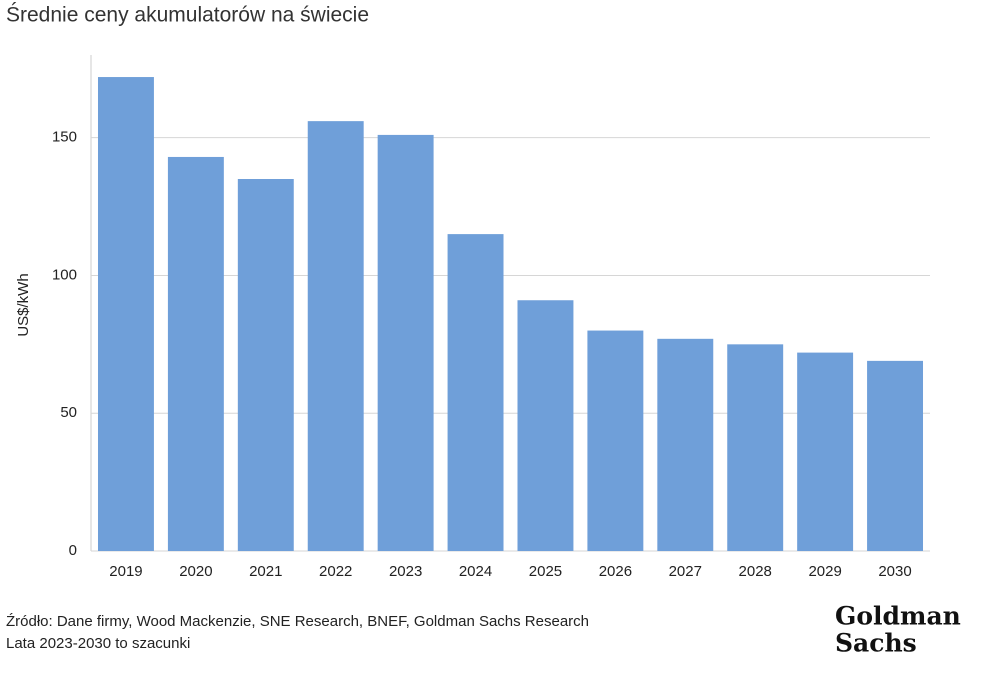  What do you see at coordinates (68, 412) in the screenshot?
I see `y-tick-label: 50` at bounding box center [68, 412].